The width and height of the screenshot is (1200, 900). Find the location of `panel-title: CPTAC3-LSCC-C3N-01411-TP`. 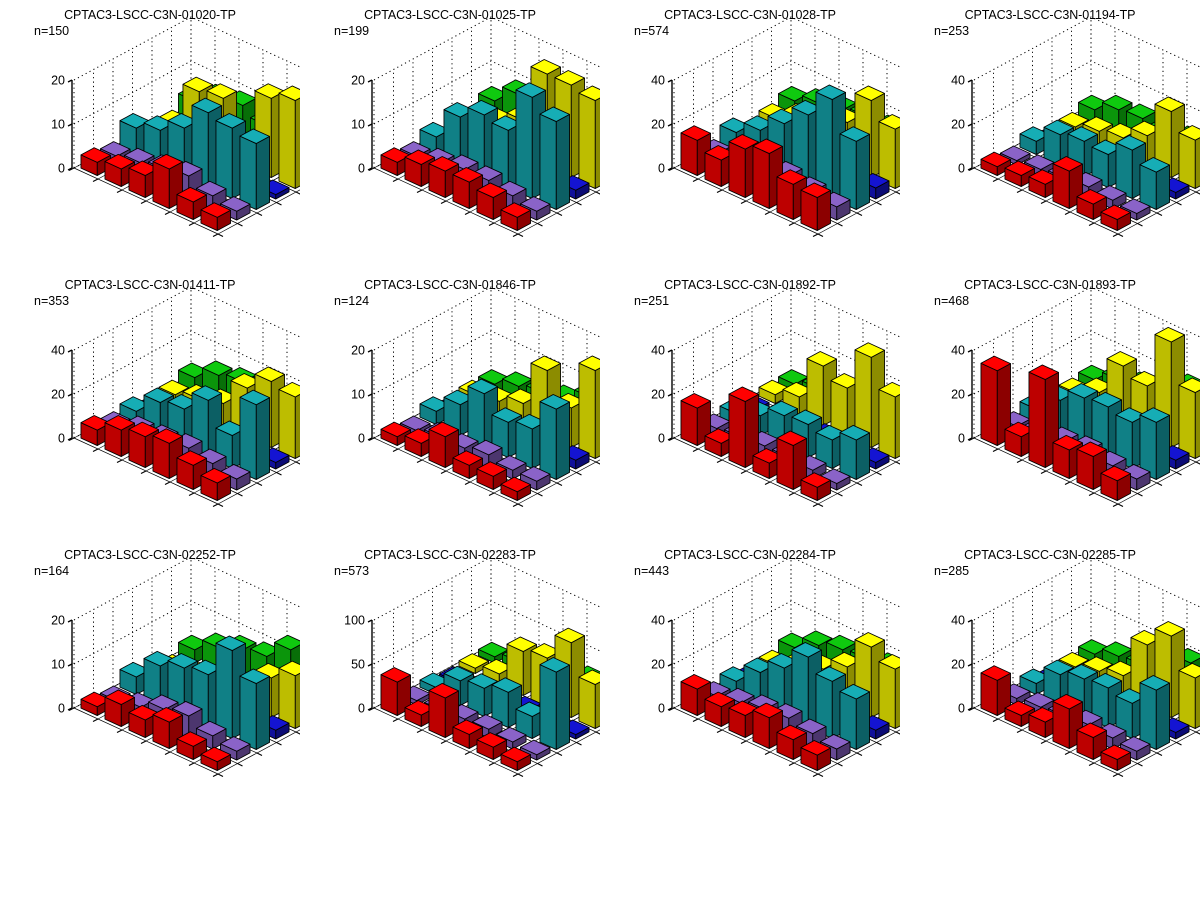

panel-title: CPTAC3-LSCC-C3N-01411-TP is located at coordinates (150, 285).